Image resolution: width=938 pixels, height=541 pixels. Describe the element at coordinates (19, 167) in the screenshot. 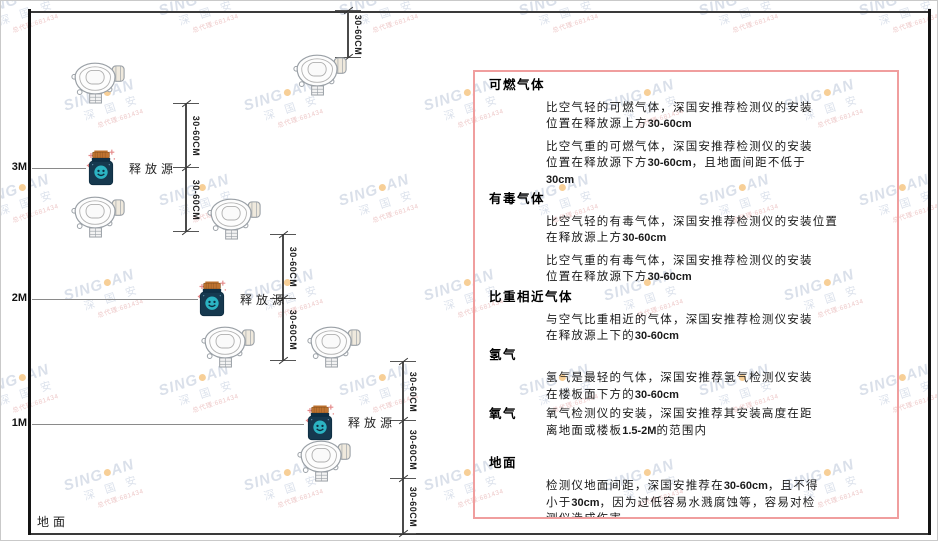

I see `level-label-3m: 3M` at that location.